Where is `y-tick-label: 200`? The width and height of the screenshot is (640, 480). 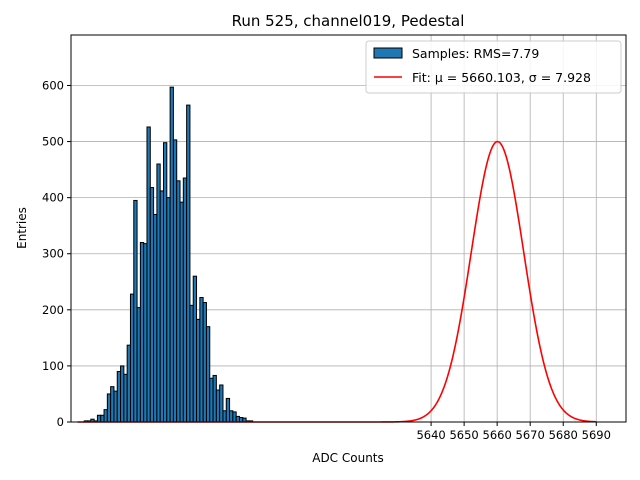
y-tick-label: 200 is located at coordinates (53, 310).